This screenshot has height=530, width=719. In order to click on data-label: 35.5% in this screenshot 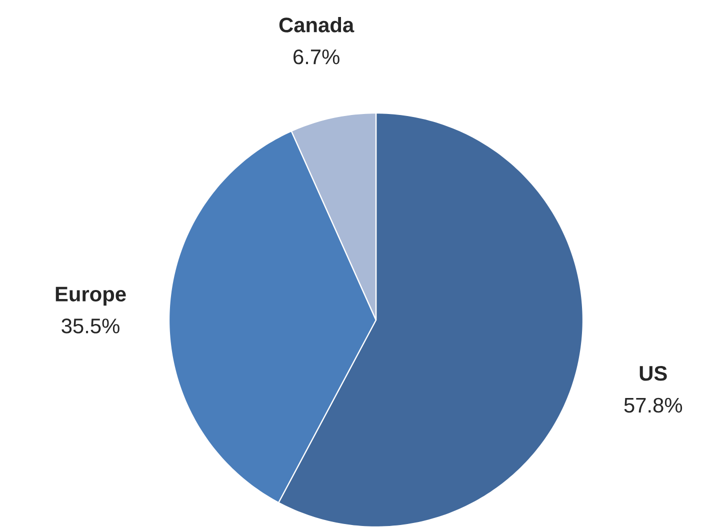, I will do `click(91, 326)`.